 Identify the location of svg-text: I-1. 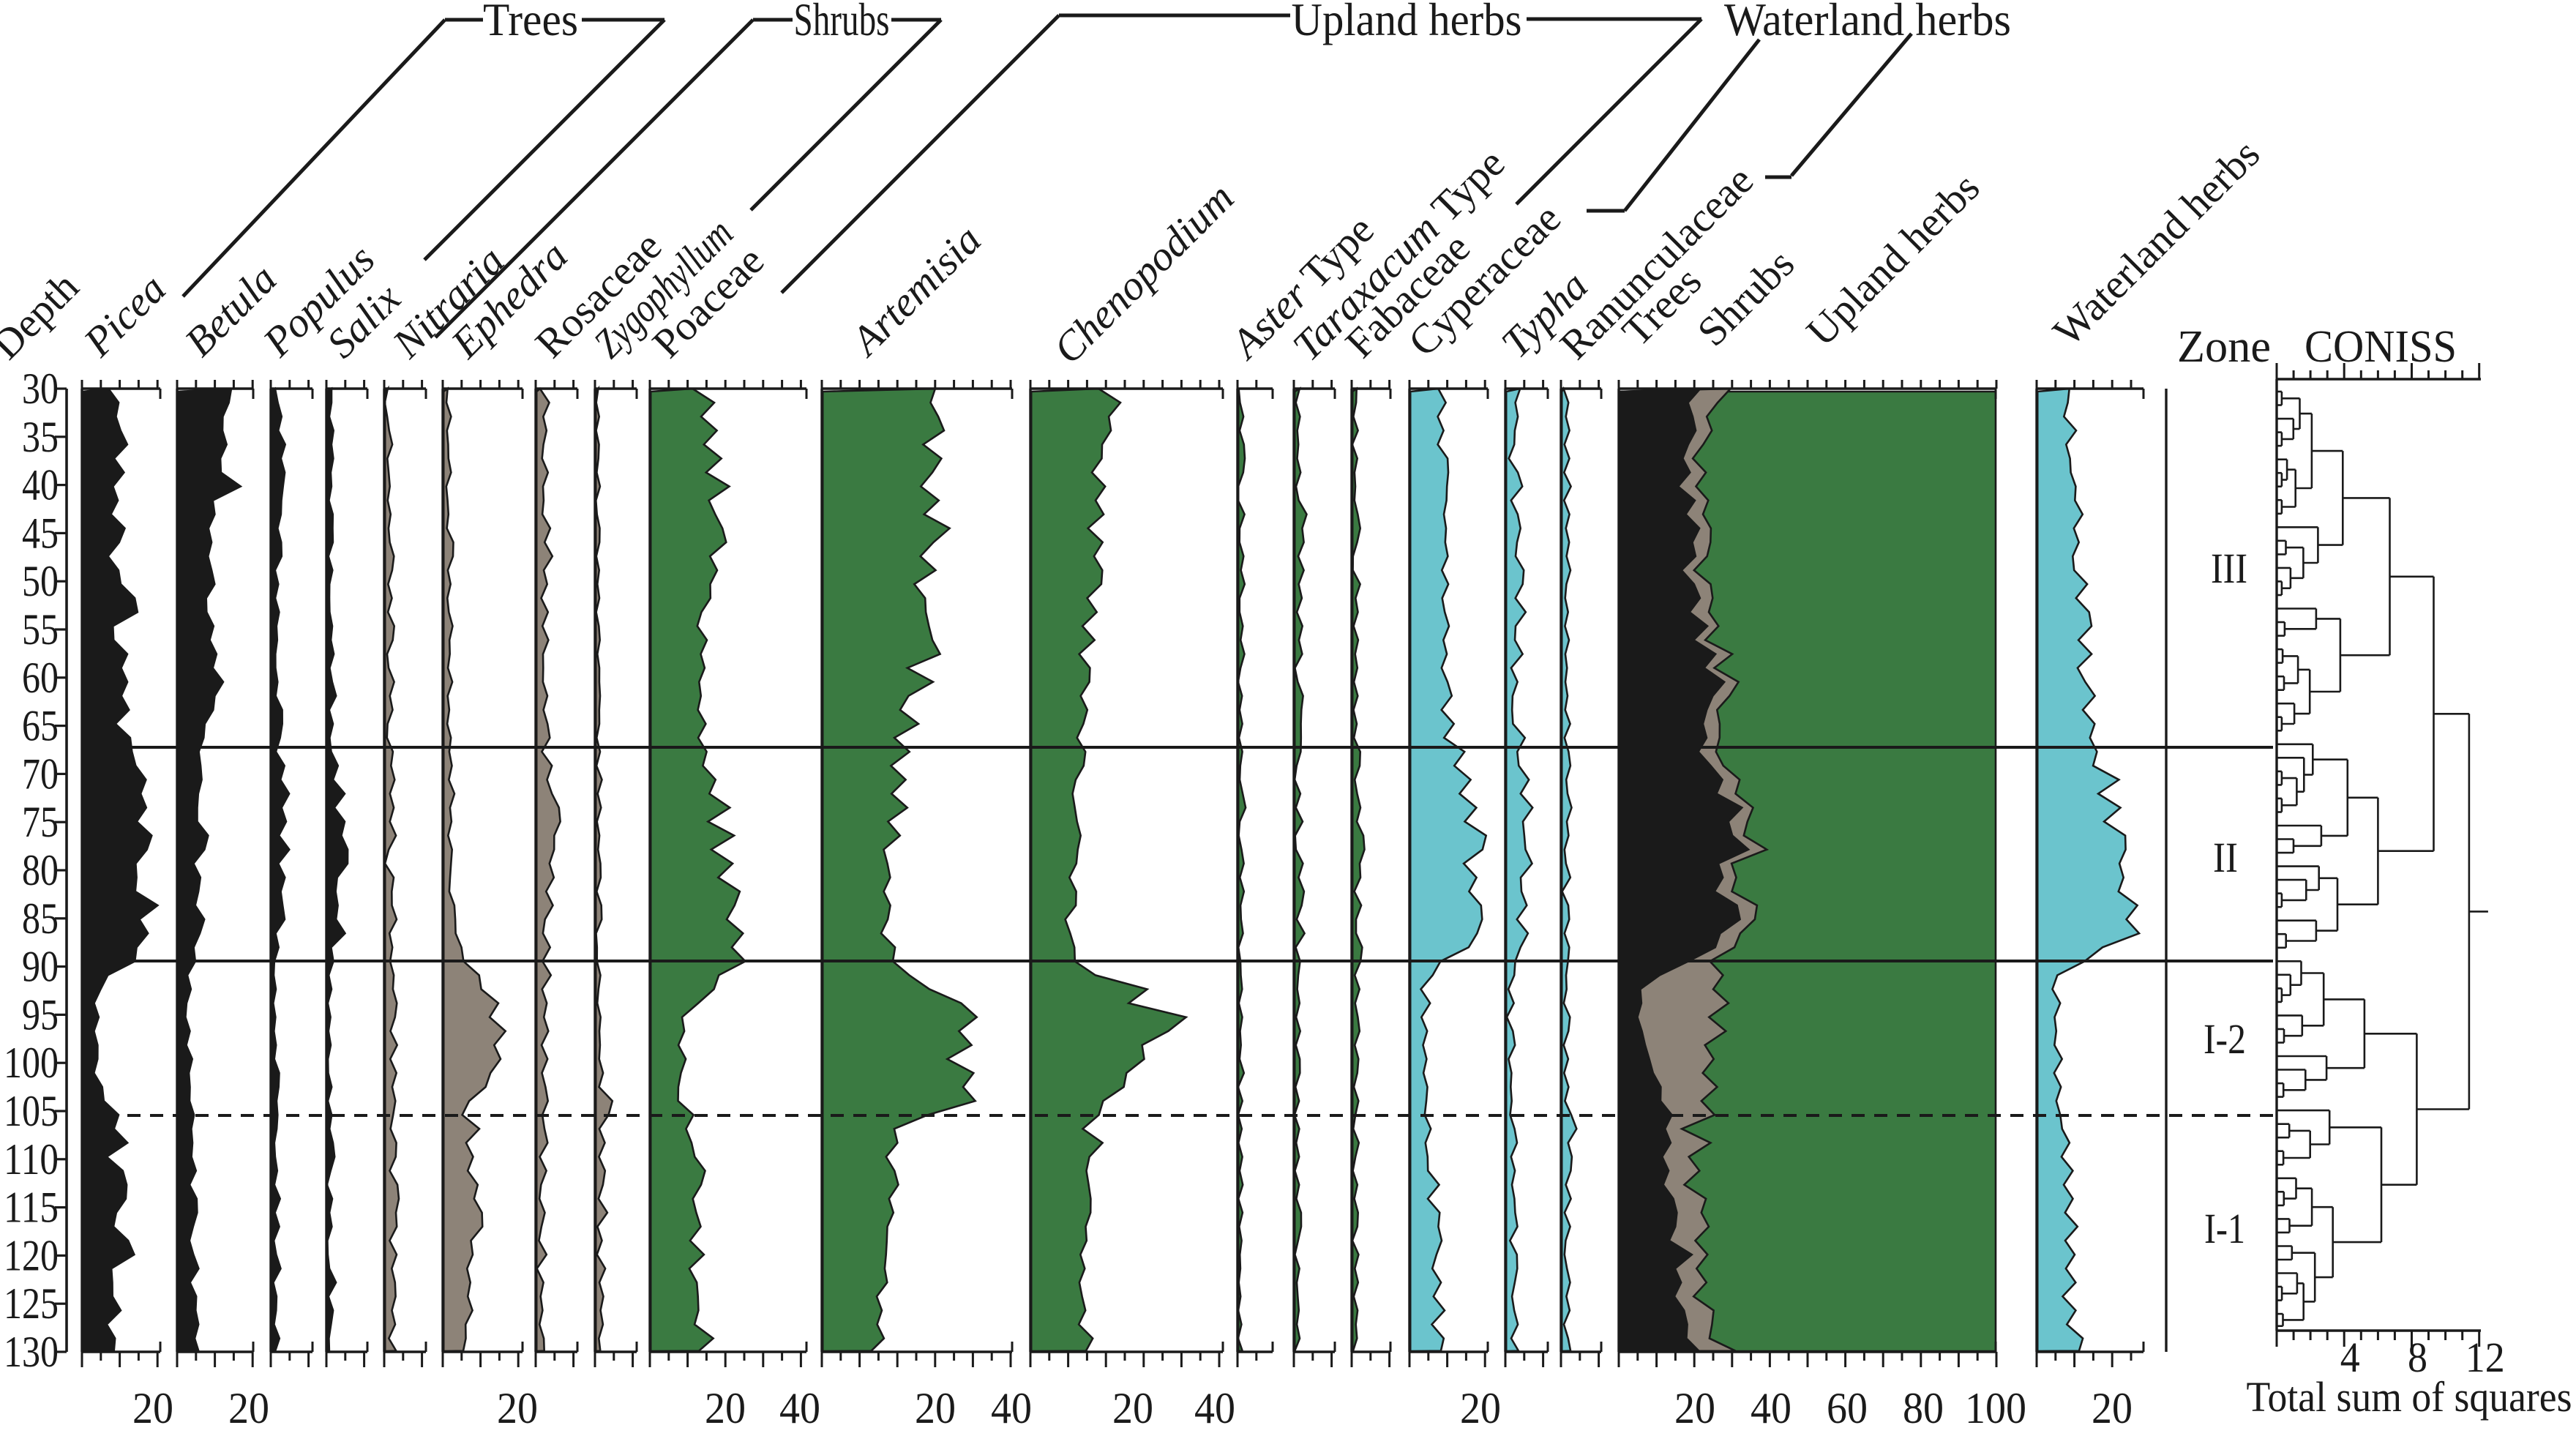
(2224, 1228).